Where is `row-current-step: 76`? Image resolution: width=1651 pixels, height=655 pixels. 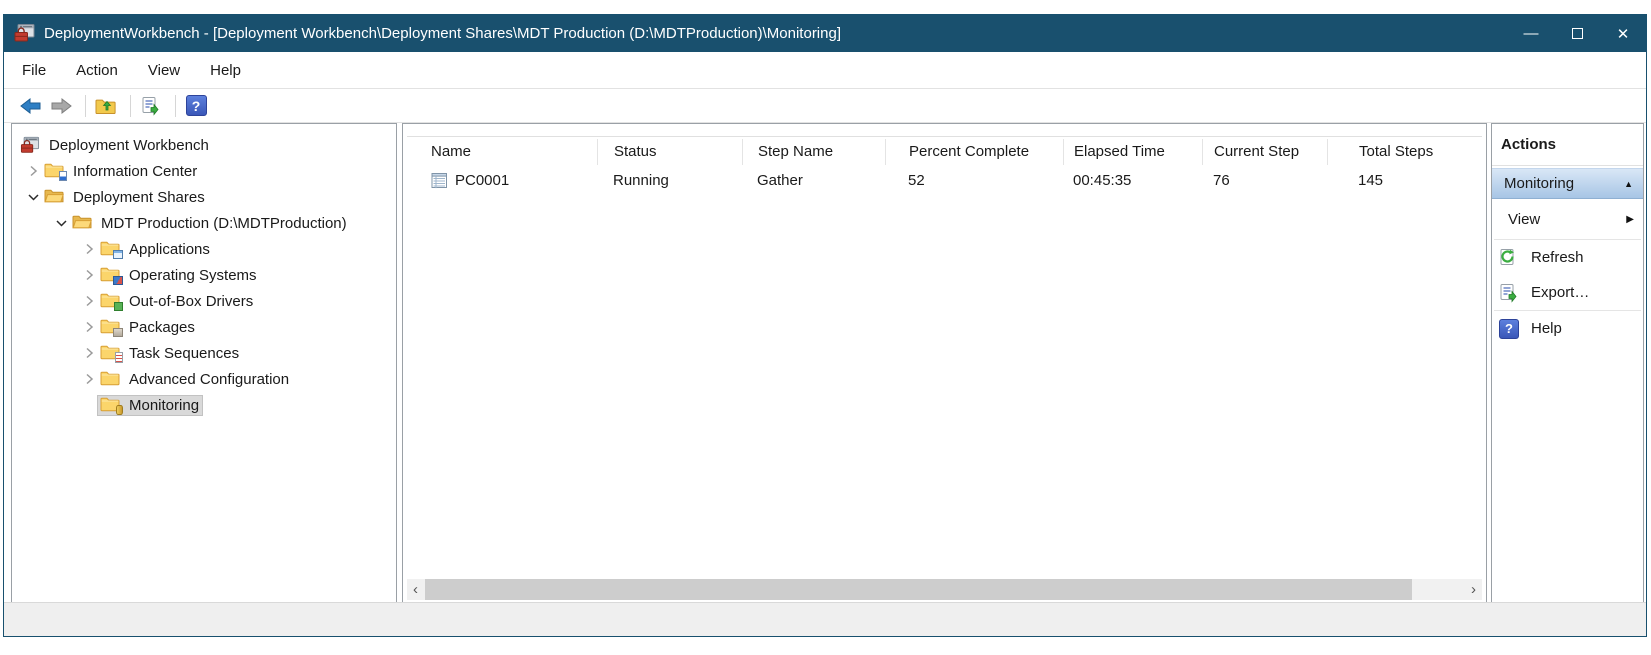
row-current-step: 76 is located at coordinates (1221, 180).